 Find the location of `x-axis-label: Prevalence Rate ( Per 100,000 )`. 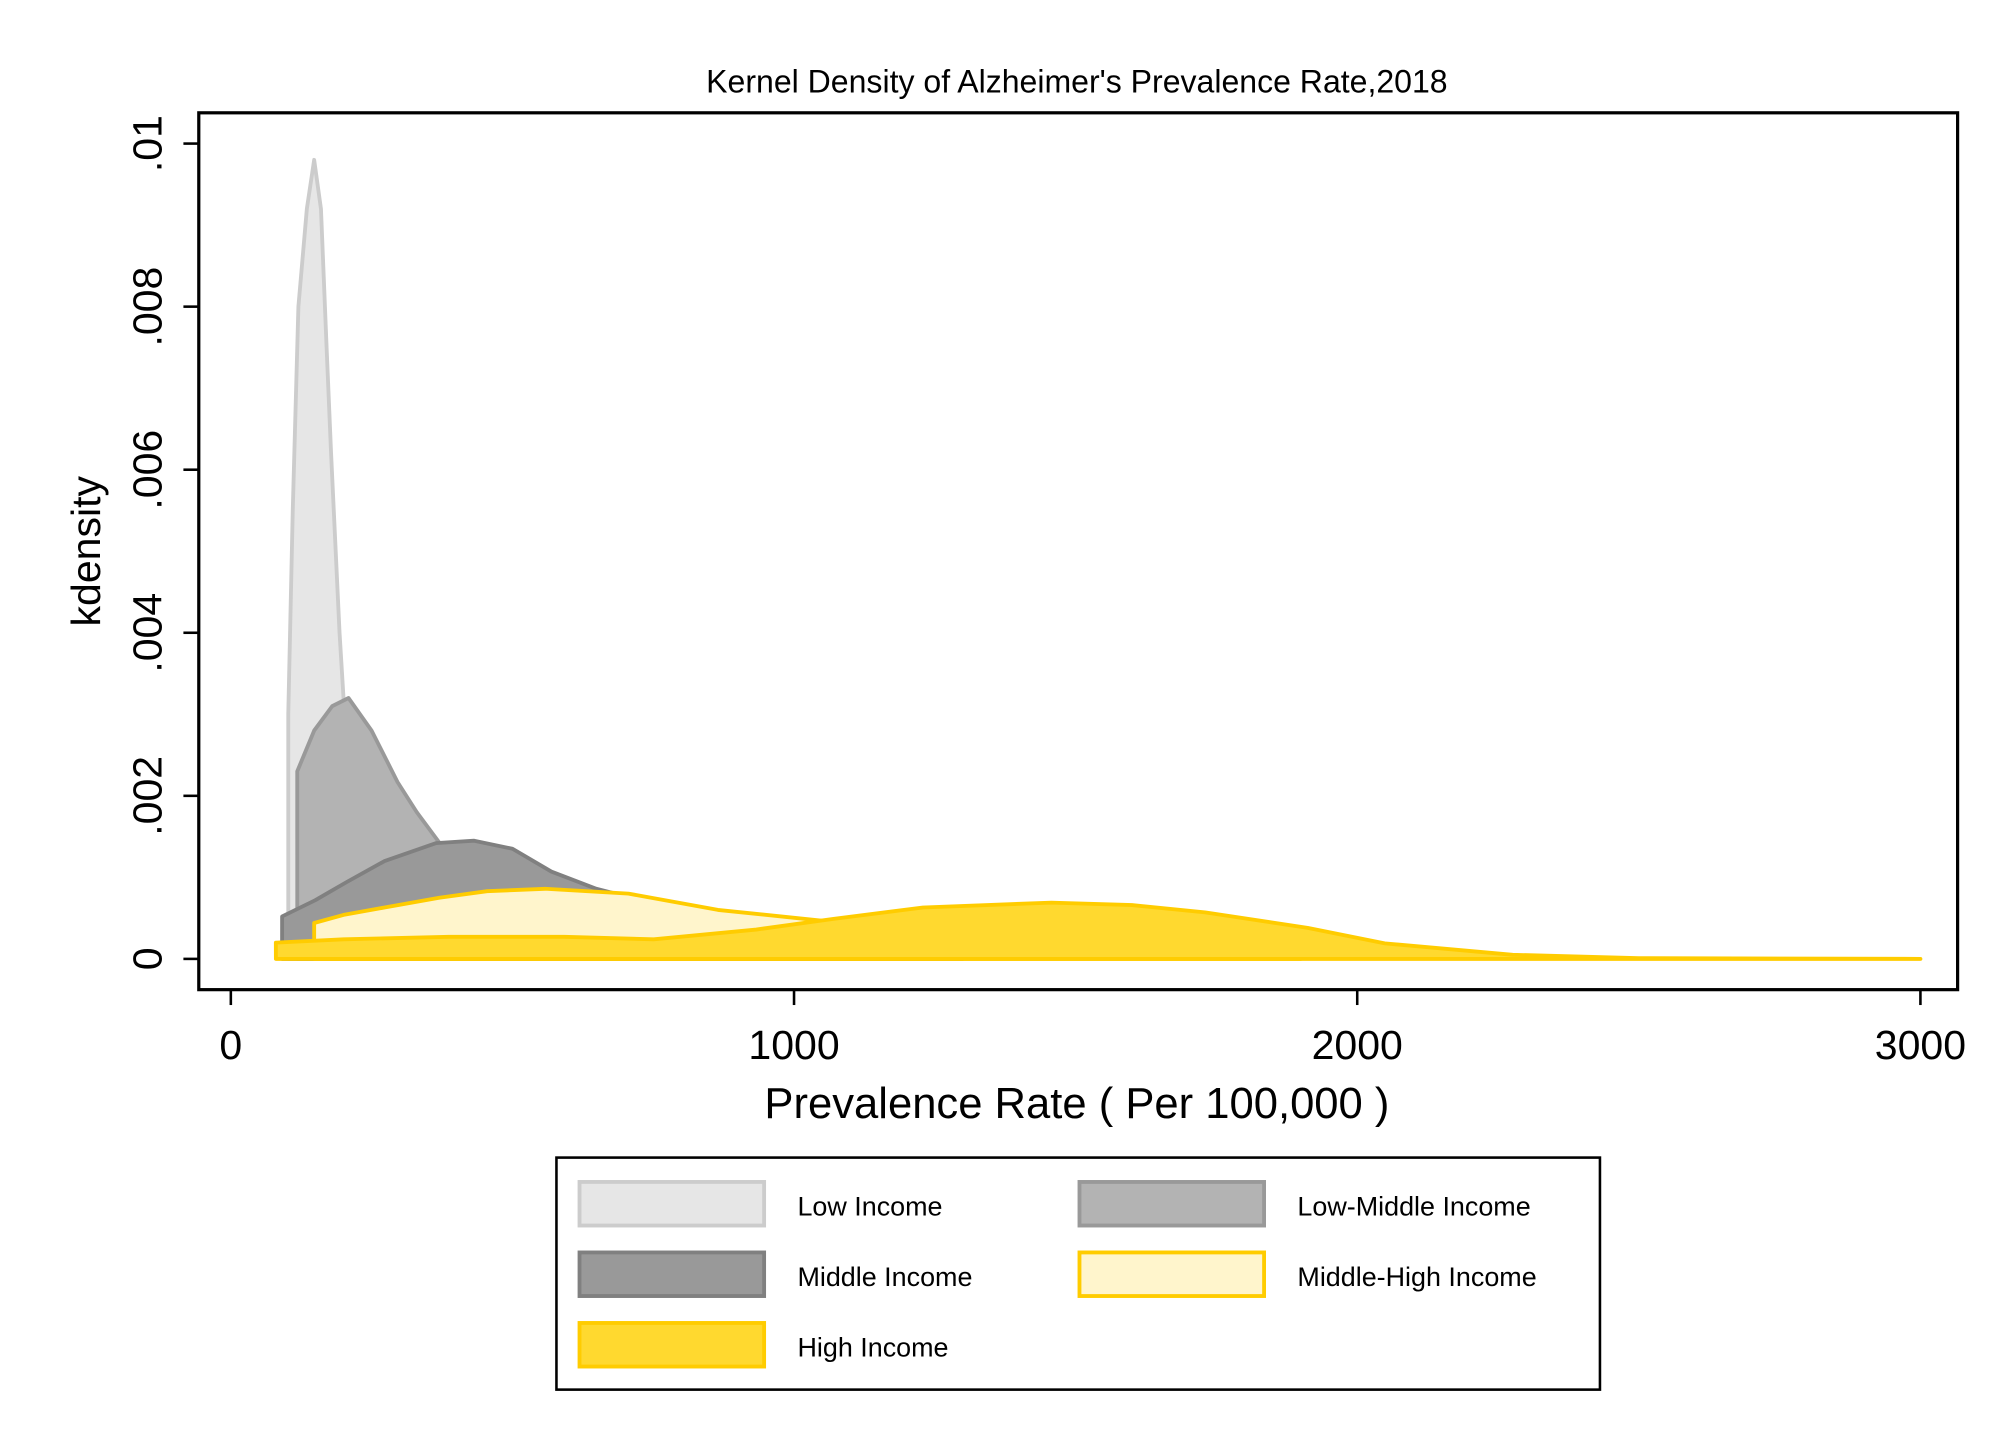

x-axis-label: Prevalence Rate ( Per 100,000 ) is located at coordinates (1076, 1104).